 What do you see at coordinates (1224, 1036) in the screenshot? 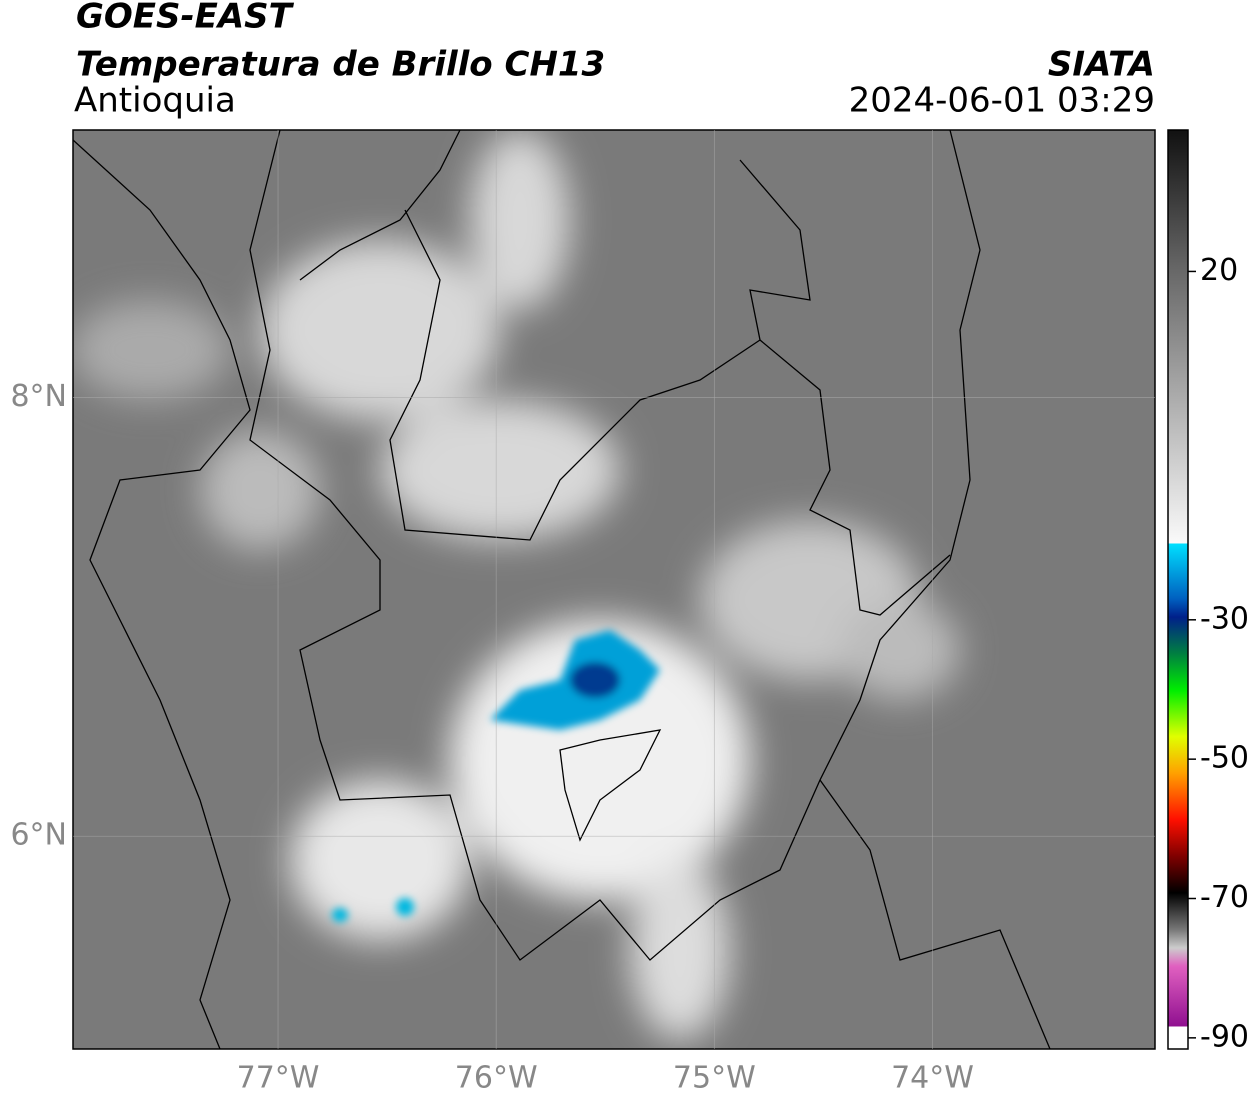
I see `colorbar-tick-label: -90` at bounding box center [1224, 1036].